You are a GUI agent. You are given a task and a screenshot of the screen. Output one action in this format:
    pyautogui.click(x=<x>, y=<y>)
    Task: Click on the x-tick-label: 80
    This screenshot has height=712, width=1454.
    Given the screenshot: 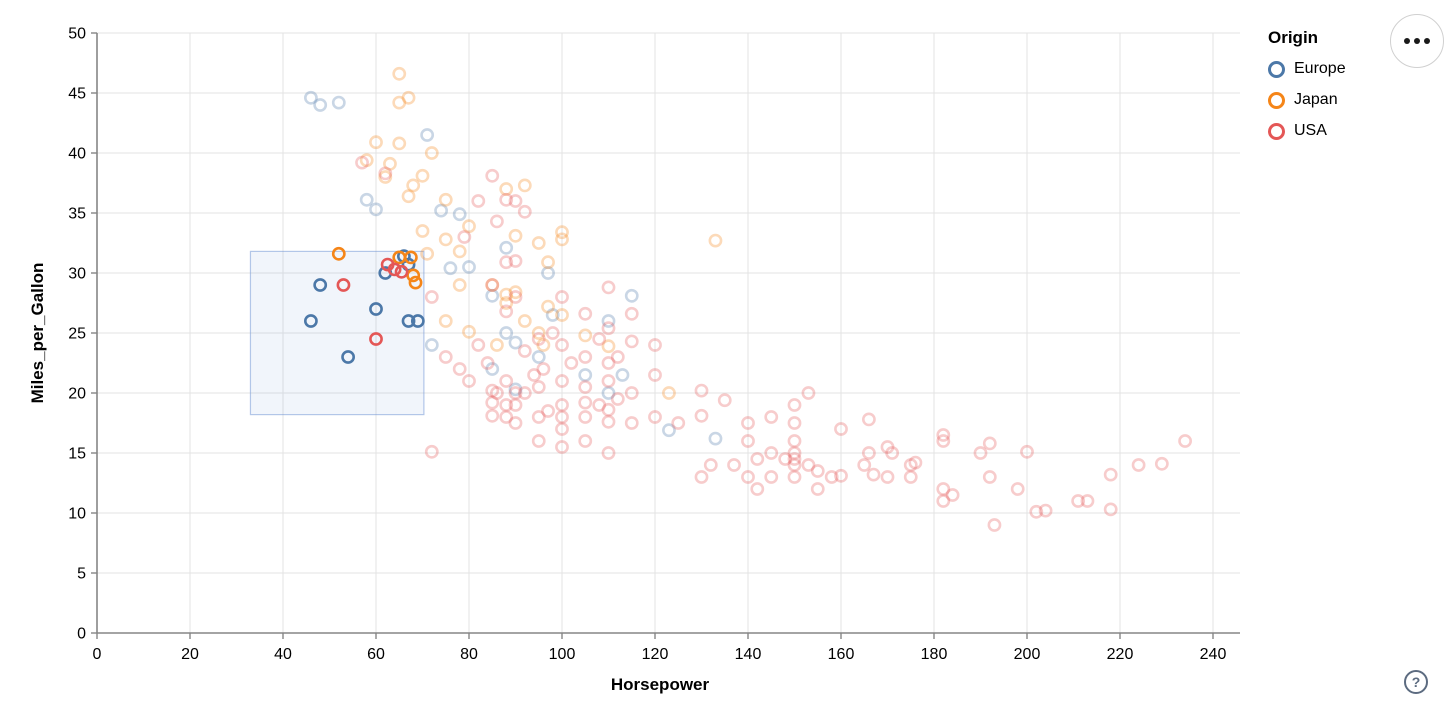 What is the action you would take?
    pyautogui.click(x=469, y=654)
    